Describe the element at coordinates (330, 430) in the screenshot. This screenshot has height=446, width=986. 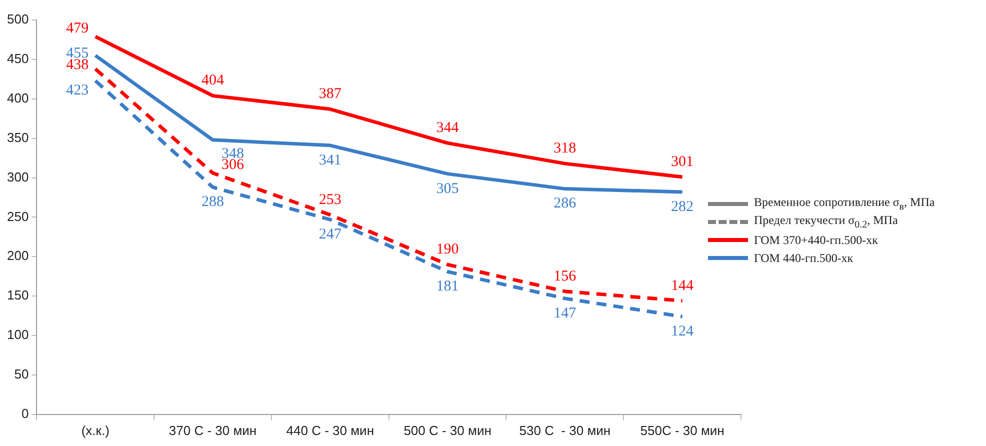
I see `x-tick-label: 440 С - 30 мин` at that location.